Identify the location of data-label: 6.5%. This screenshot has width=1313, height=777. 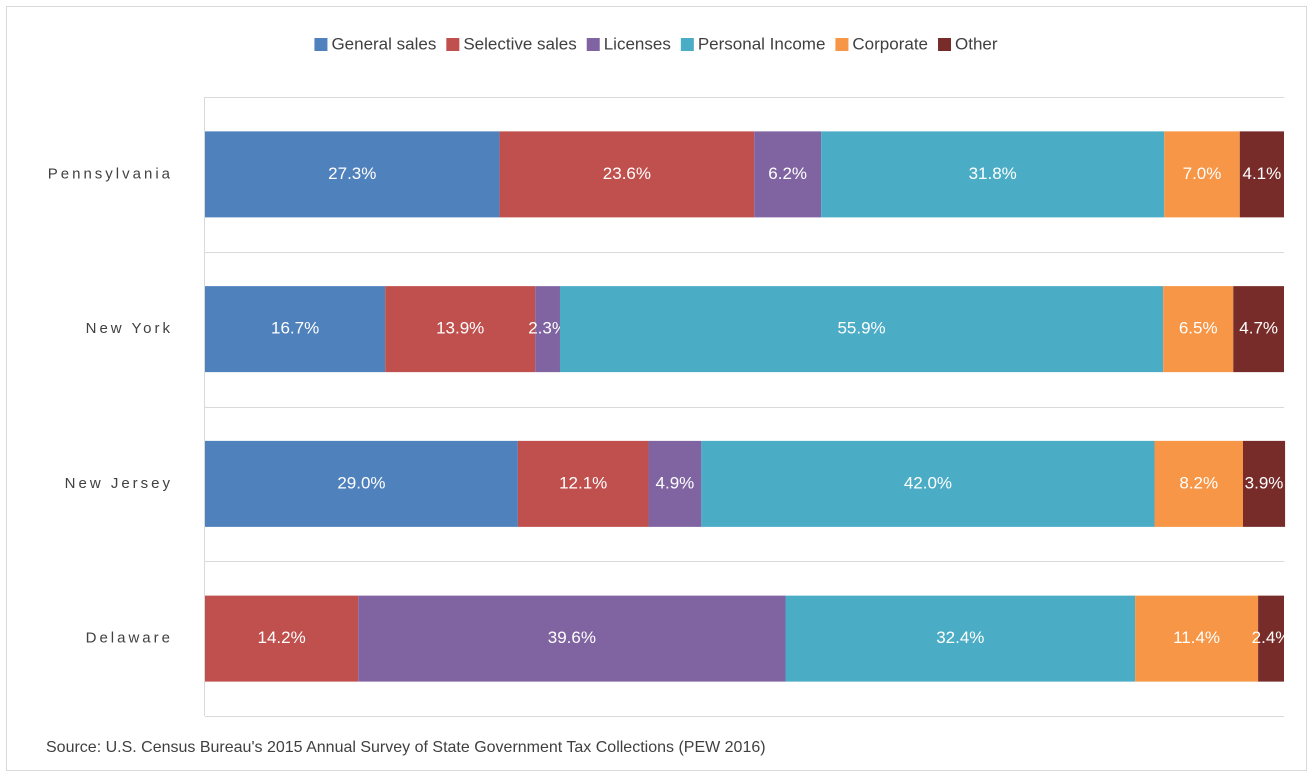
(1198, 328).